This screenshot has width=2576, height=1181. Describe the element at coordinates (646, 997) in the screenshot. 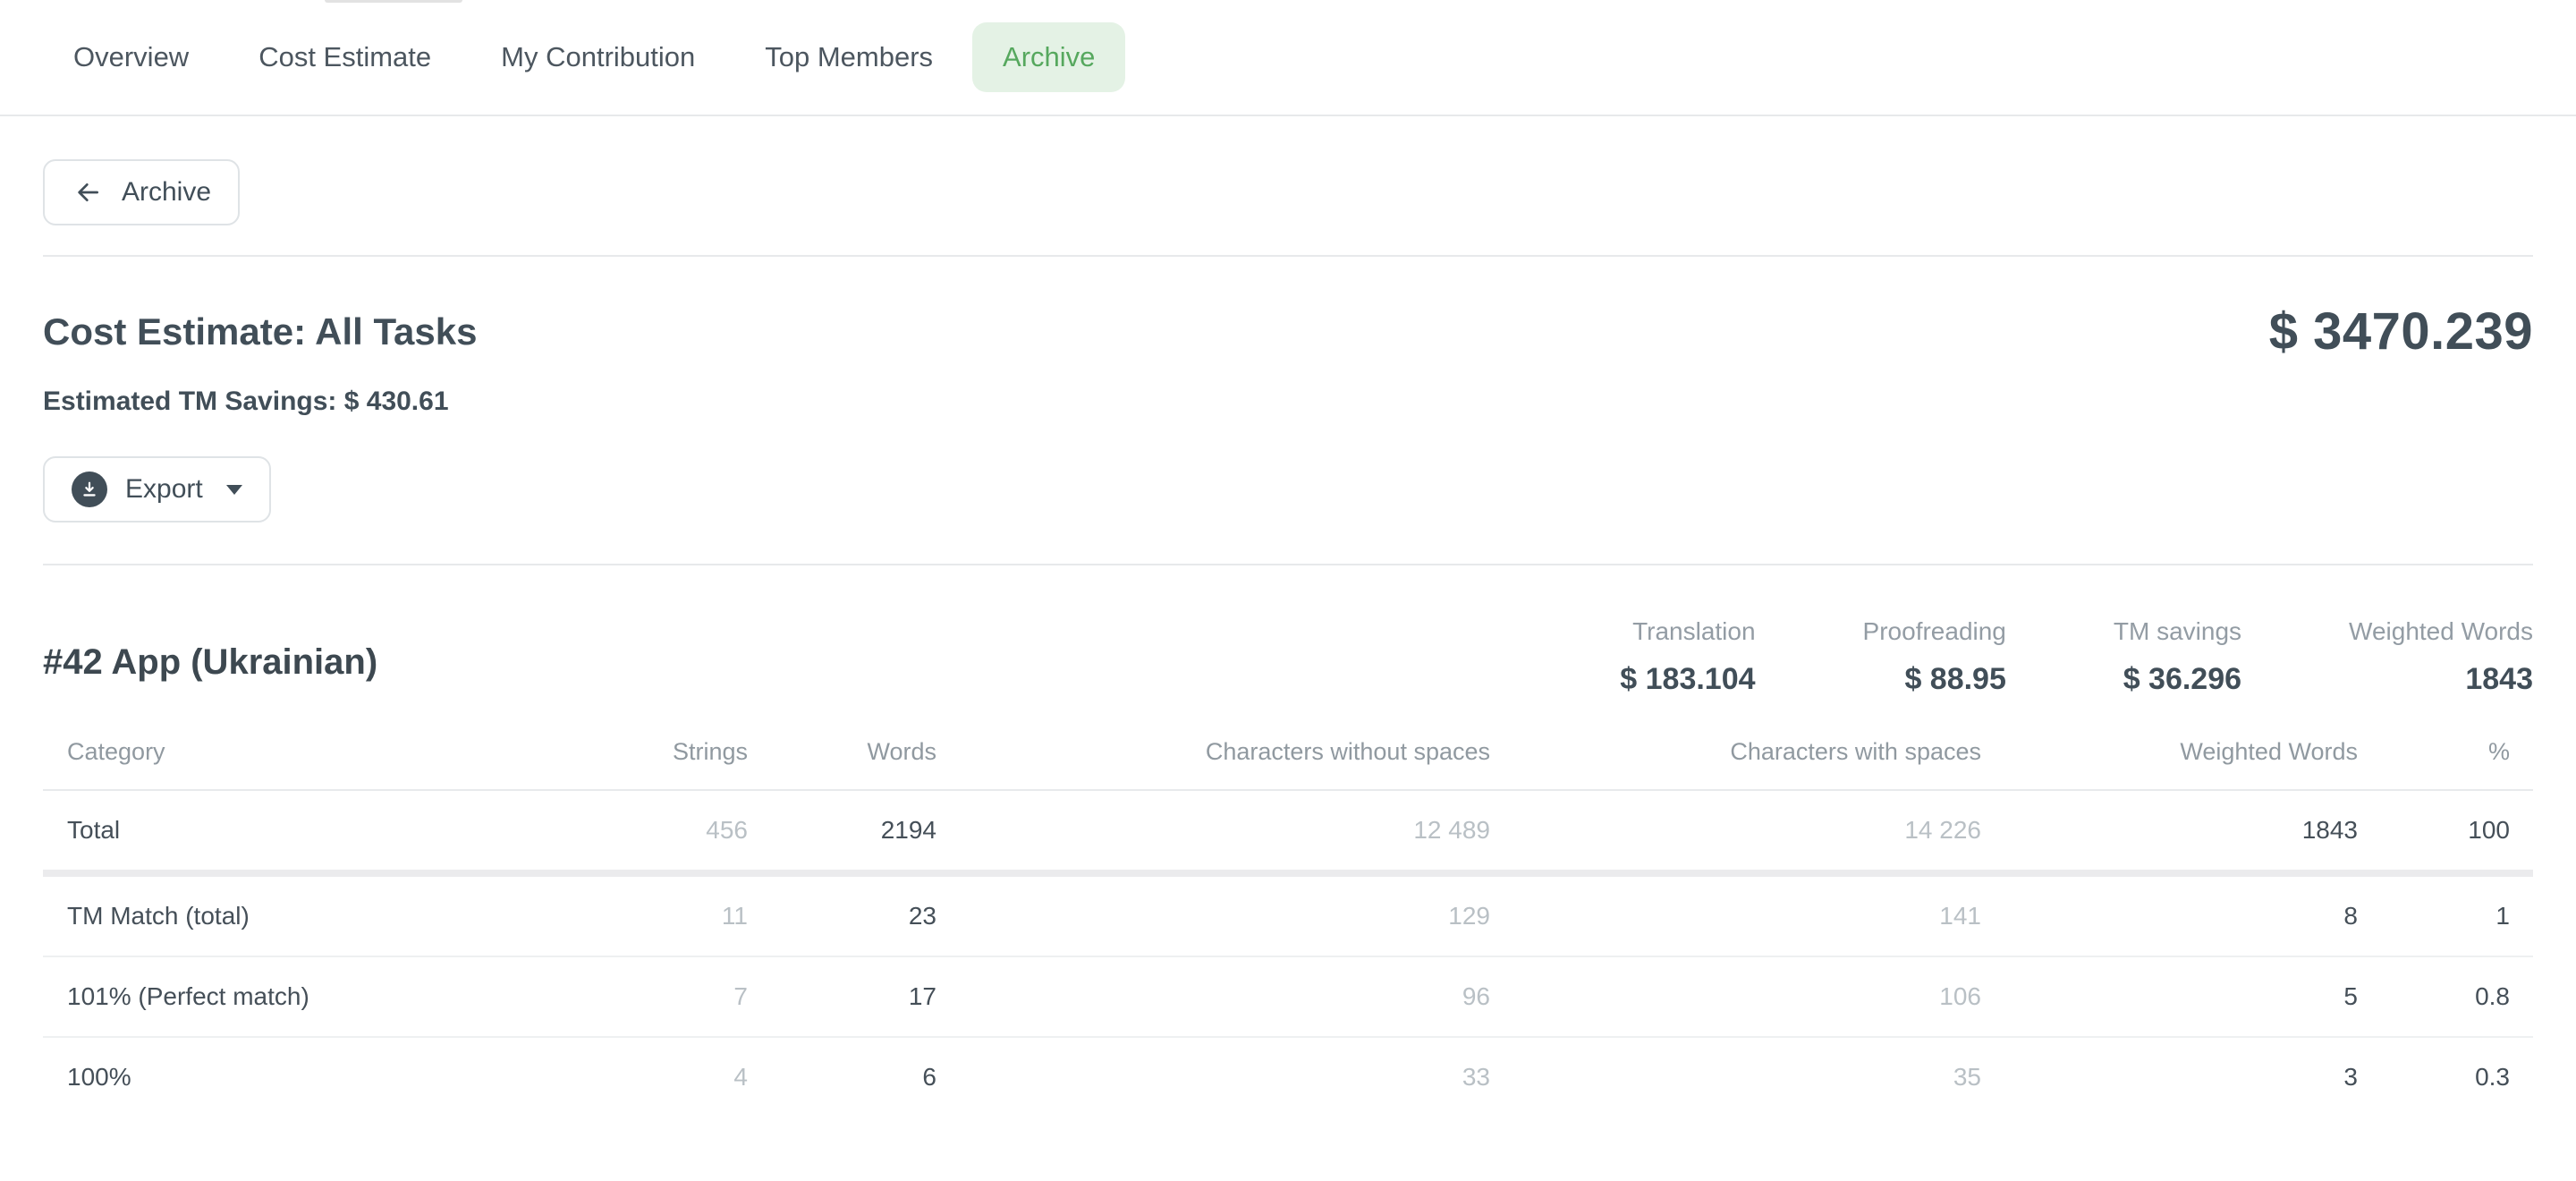

I see `cell-strings: 7` at that location.